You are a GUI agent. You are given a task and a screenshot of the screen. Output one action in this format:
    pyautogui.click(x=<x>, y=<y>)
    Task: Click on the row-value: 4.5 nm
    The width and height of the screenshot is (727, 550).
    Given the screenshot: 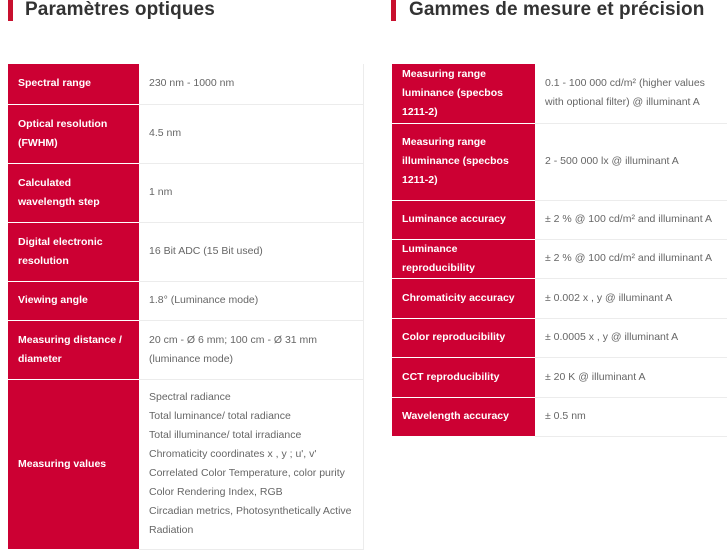 What is the action you would take?
    pyautogui.click(x=251, y=134)
    